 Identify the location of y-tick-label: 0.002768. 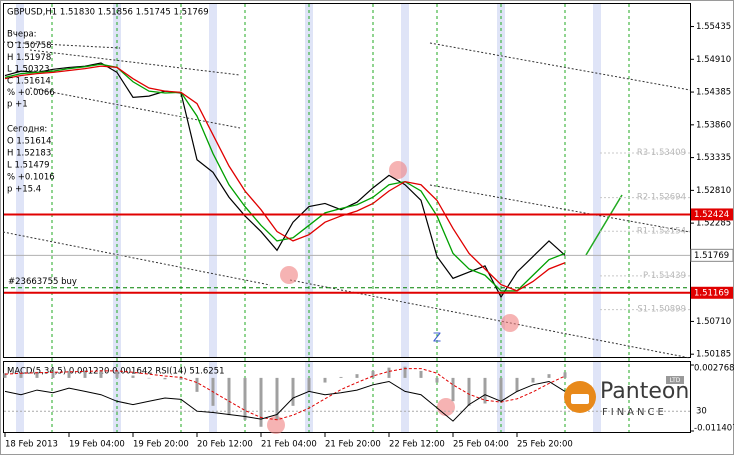
(714, 369).